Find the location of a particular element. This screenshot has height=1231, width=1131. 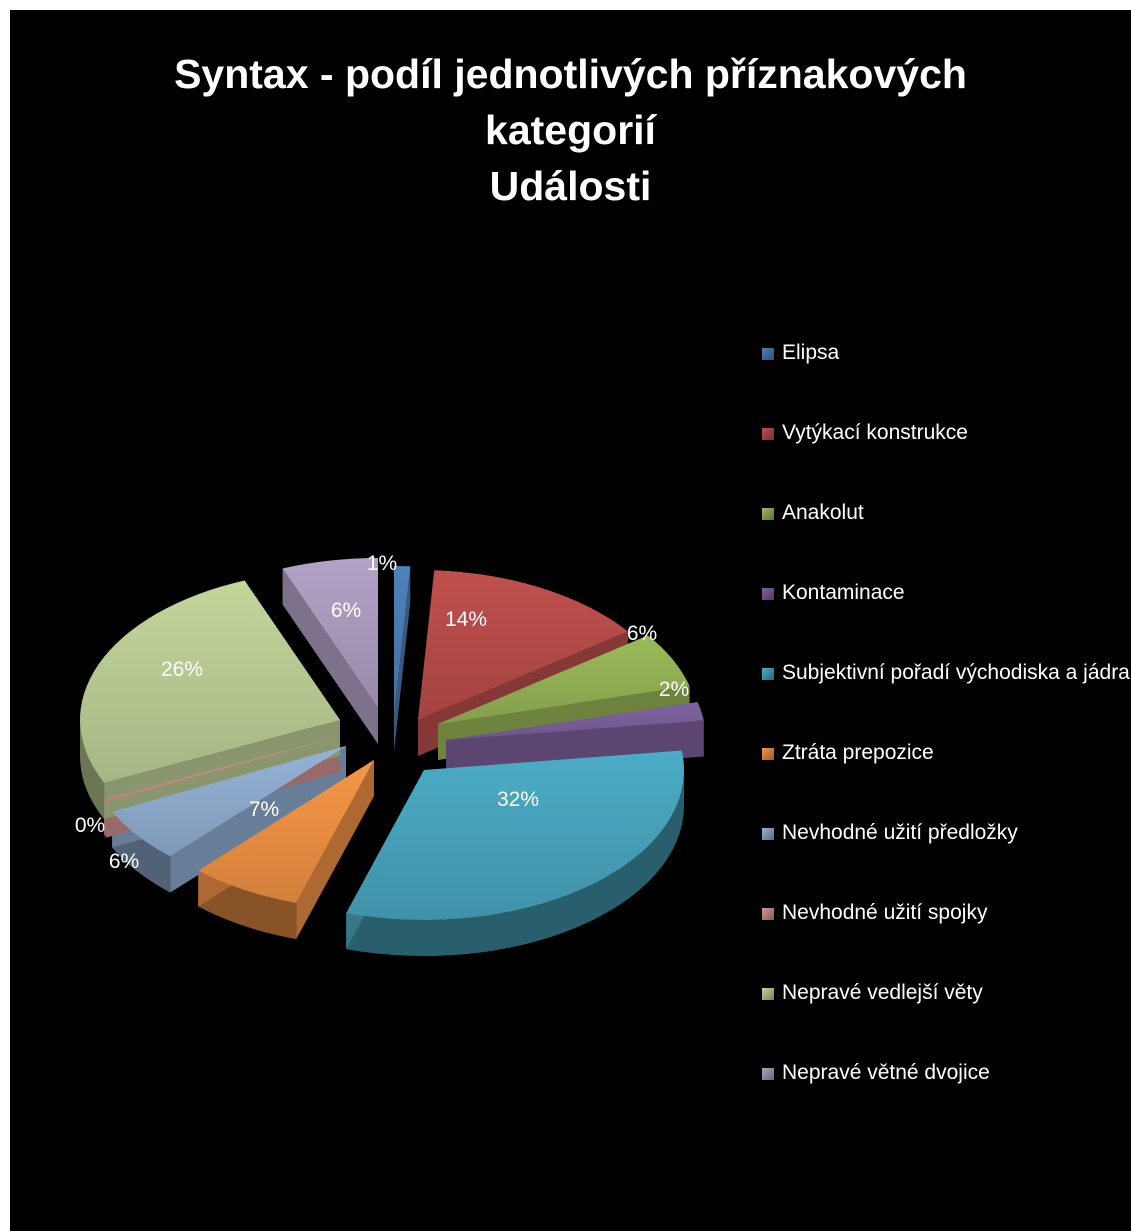

data-label-7: 0% is located at coordinates (90, 825).